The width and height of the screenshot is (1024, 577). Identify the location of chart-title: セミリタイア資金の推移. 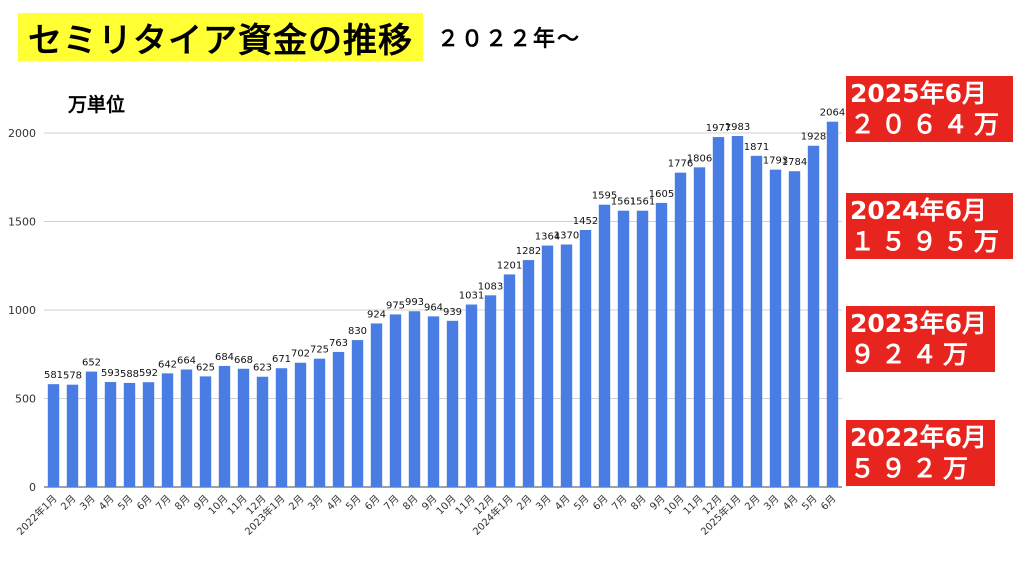
(220, 37).